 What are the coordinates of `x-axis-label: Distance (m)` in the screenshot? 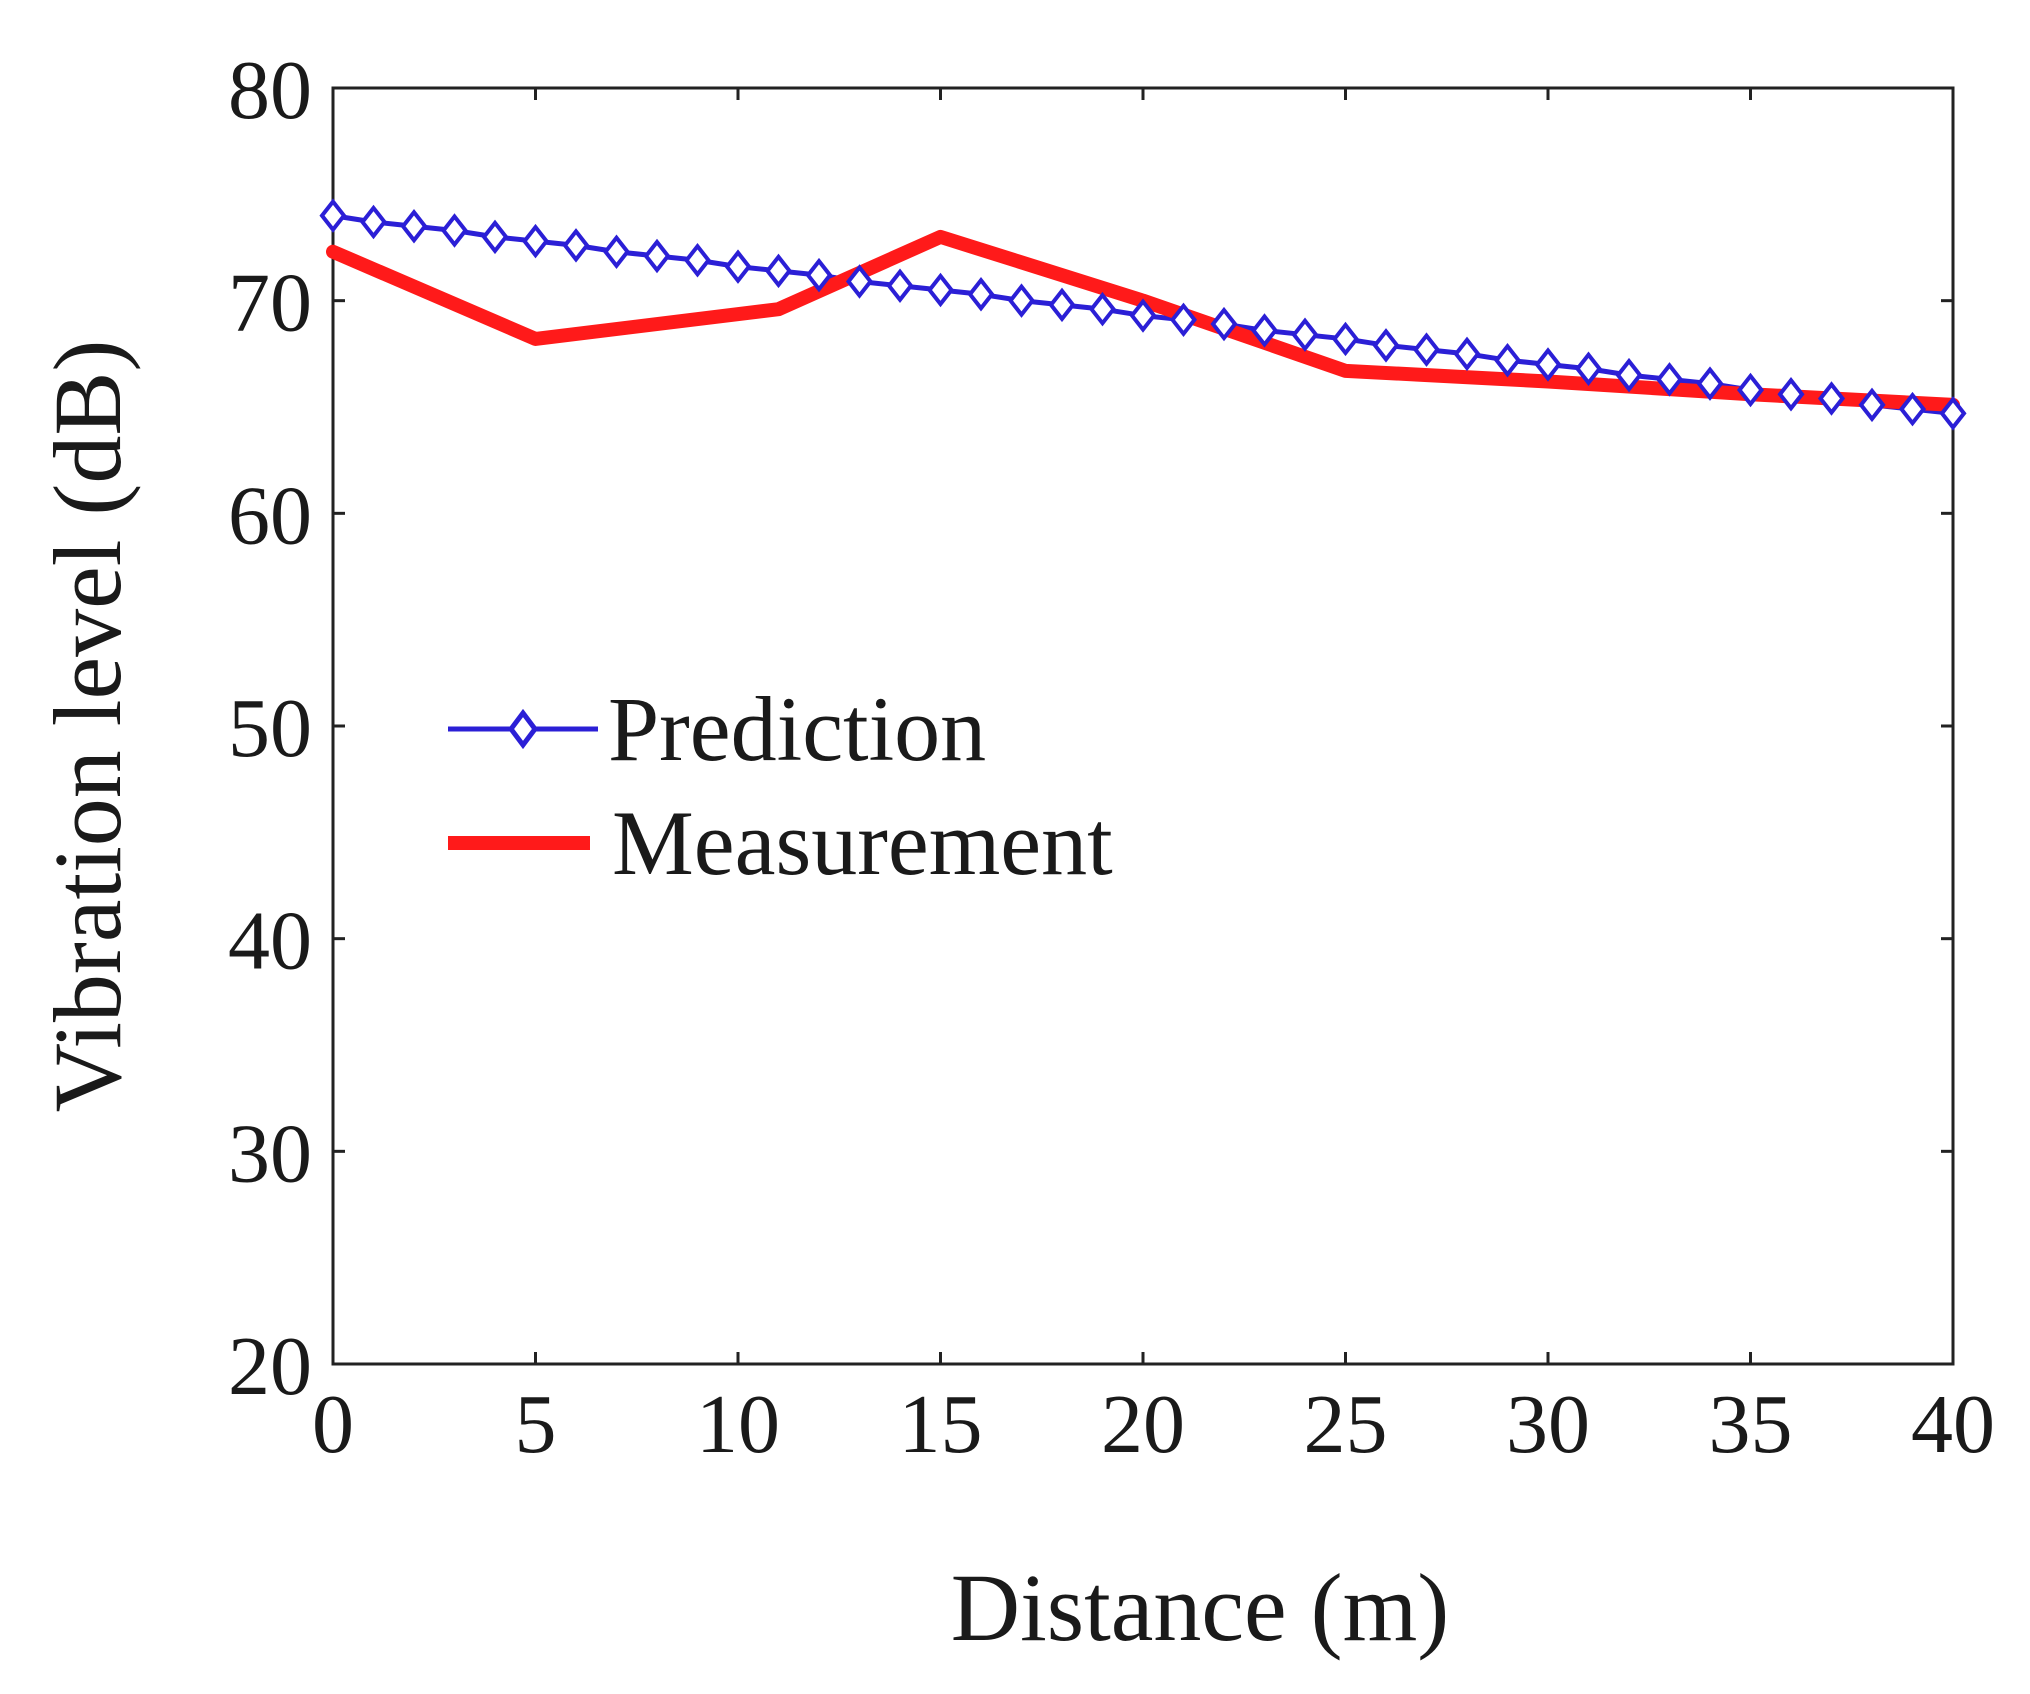 It's located at (1200, 1607).